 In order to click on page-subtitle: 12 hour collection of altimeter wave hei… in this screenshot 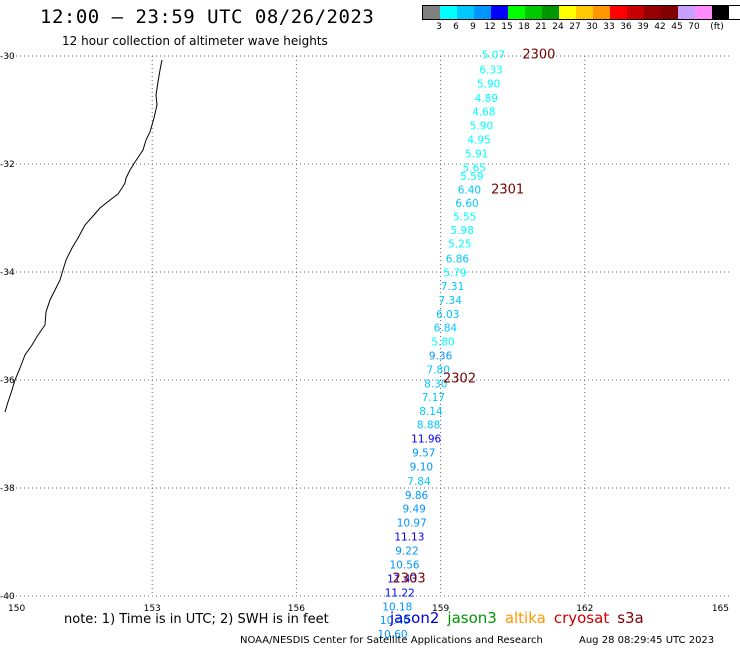, I will do `click(195, 41)`.